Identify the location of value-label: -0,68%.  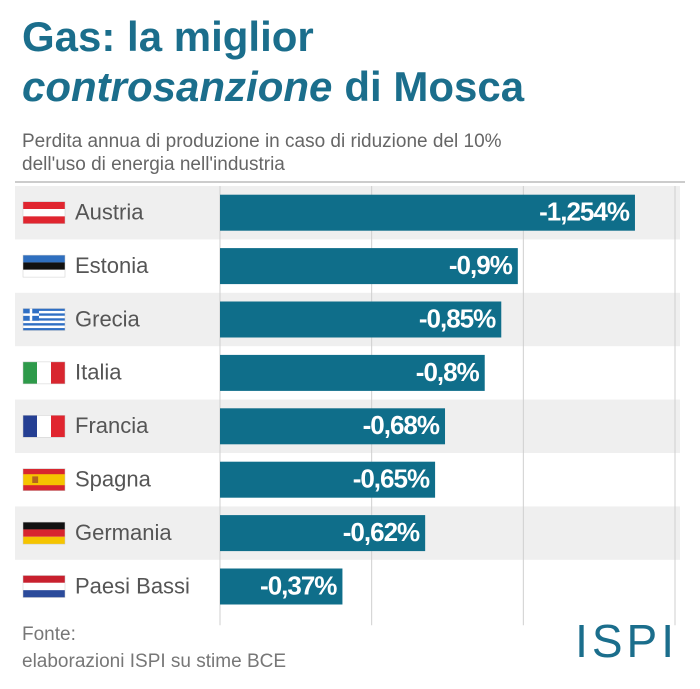
(401, 425).